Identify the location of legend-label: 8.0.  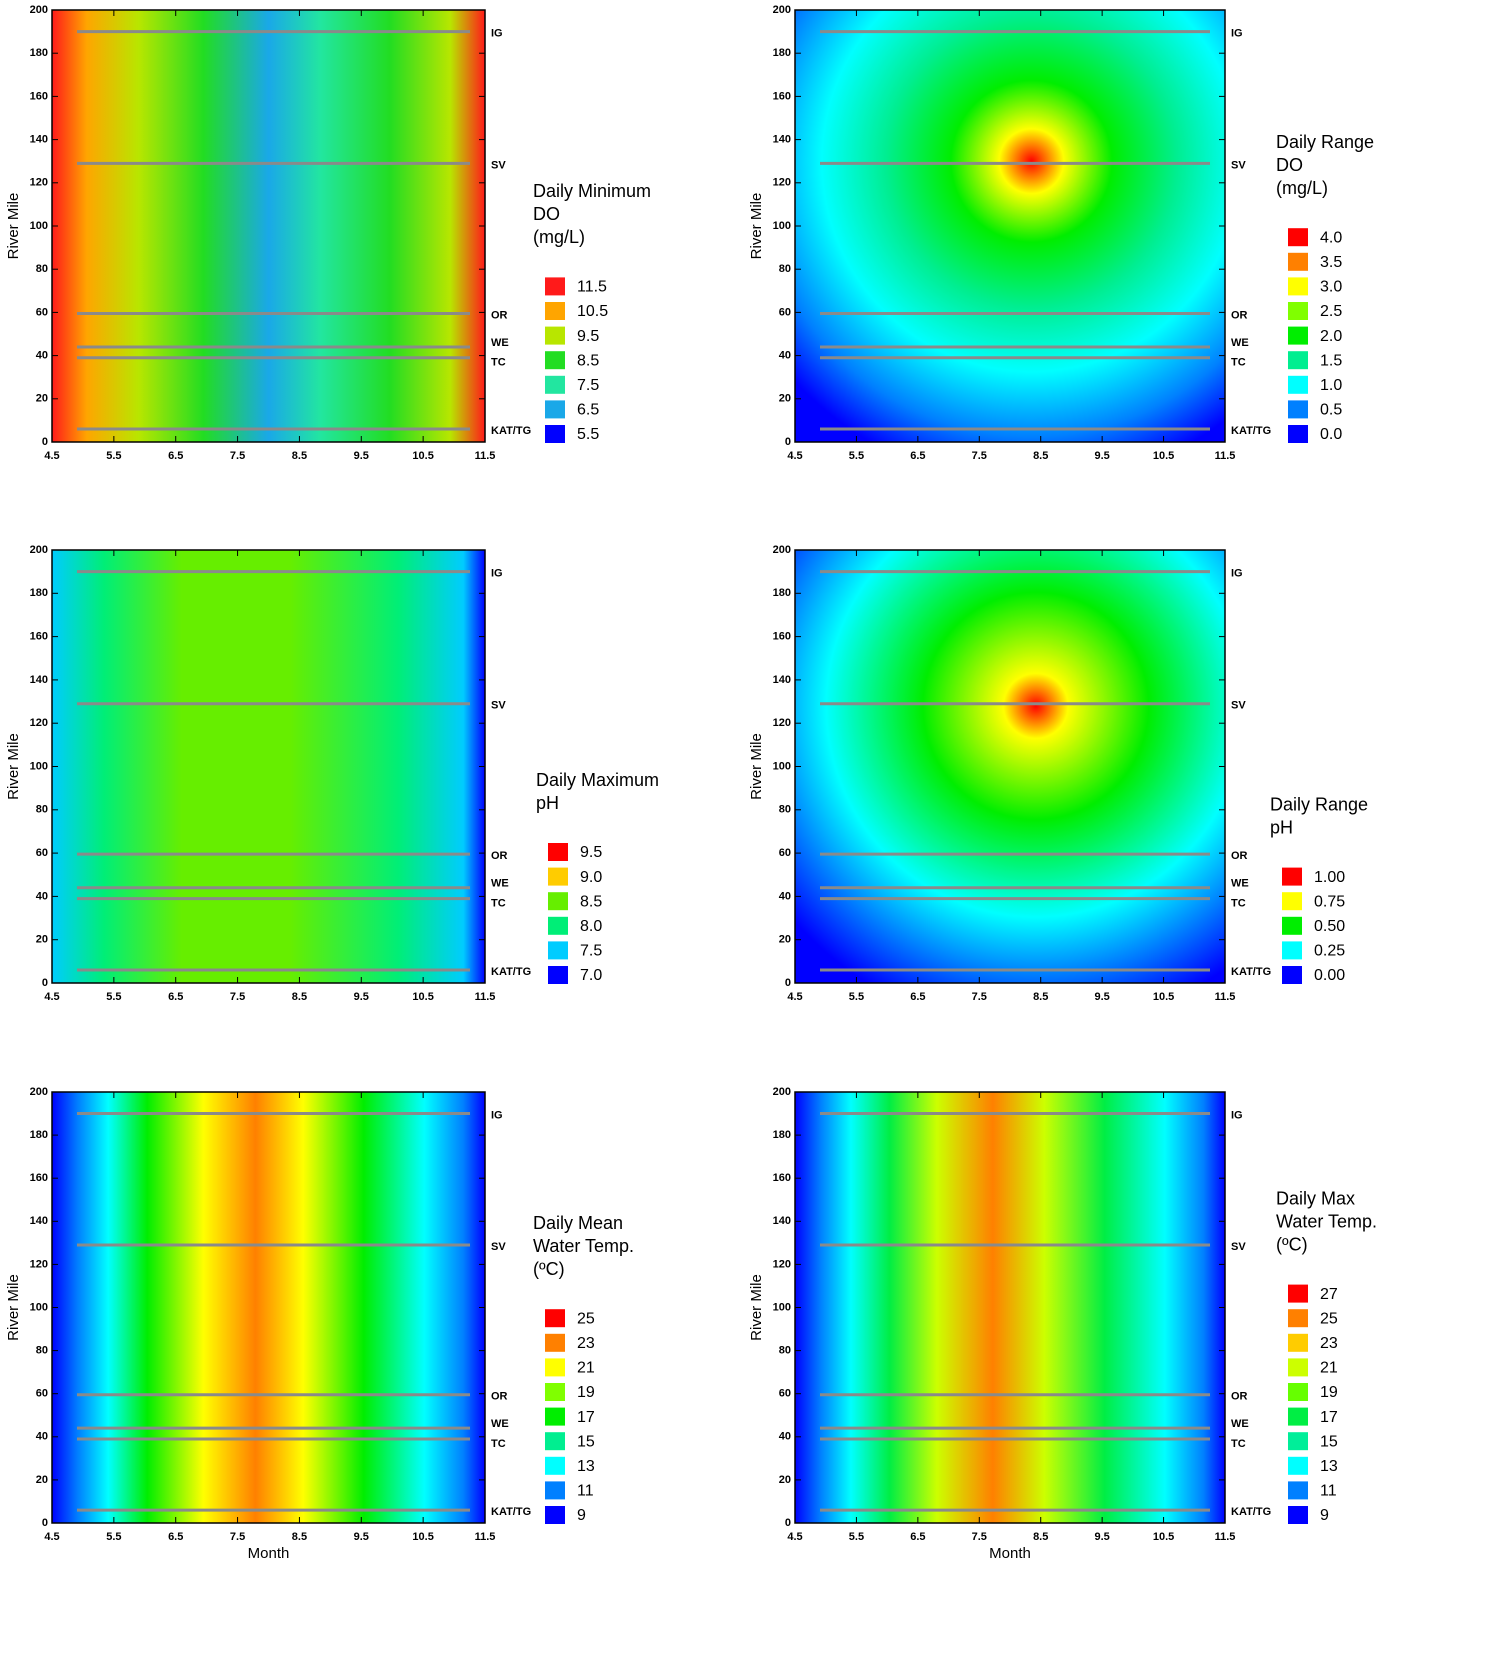
(591, 926).